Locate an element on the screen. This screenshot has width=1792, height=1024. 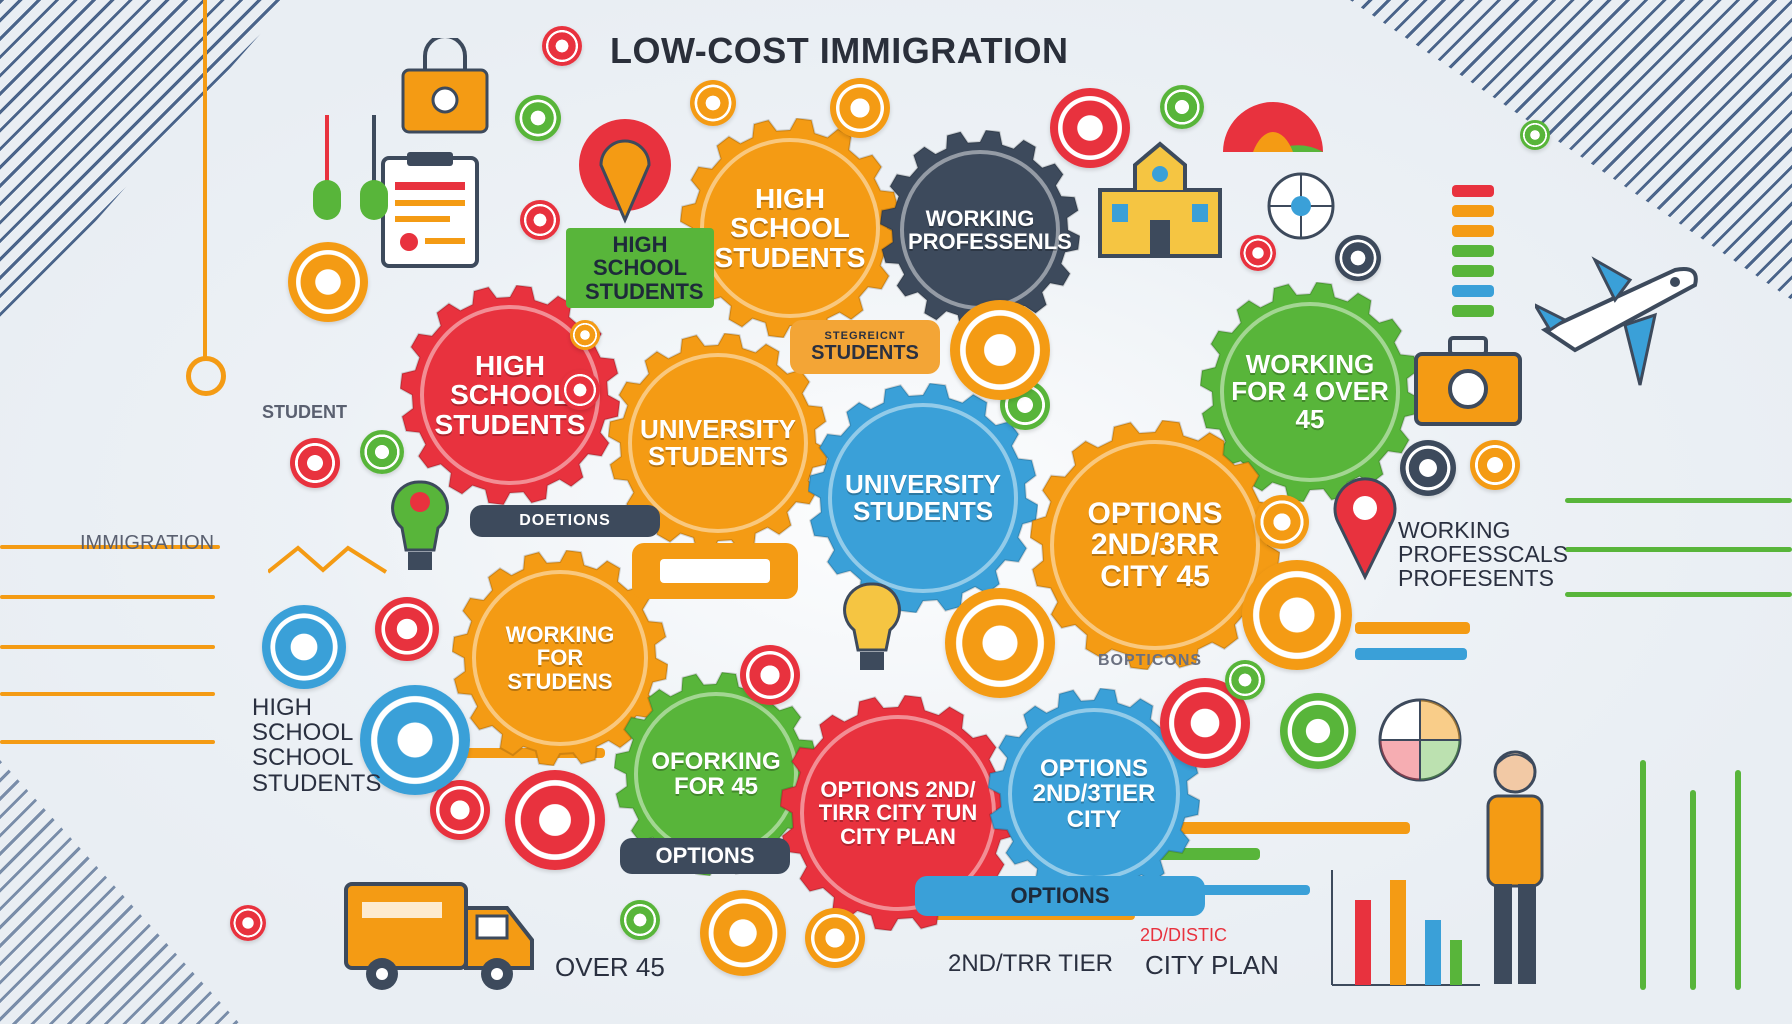
options-bottom-pill: OPTIONS is located at coordinates (1060, 896).